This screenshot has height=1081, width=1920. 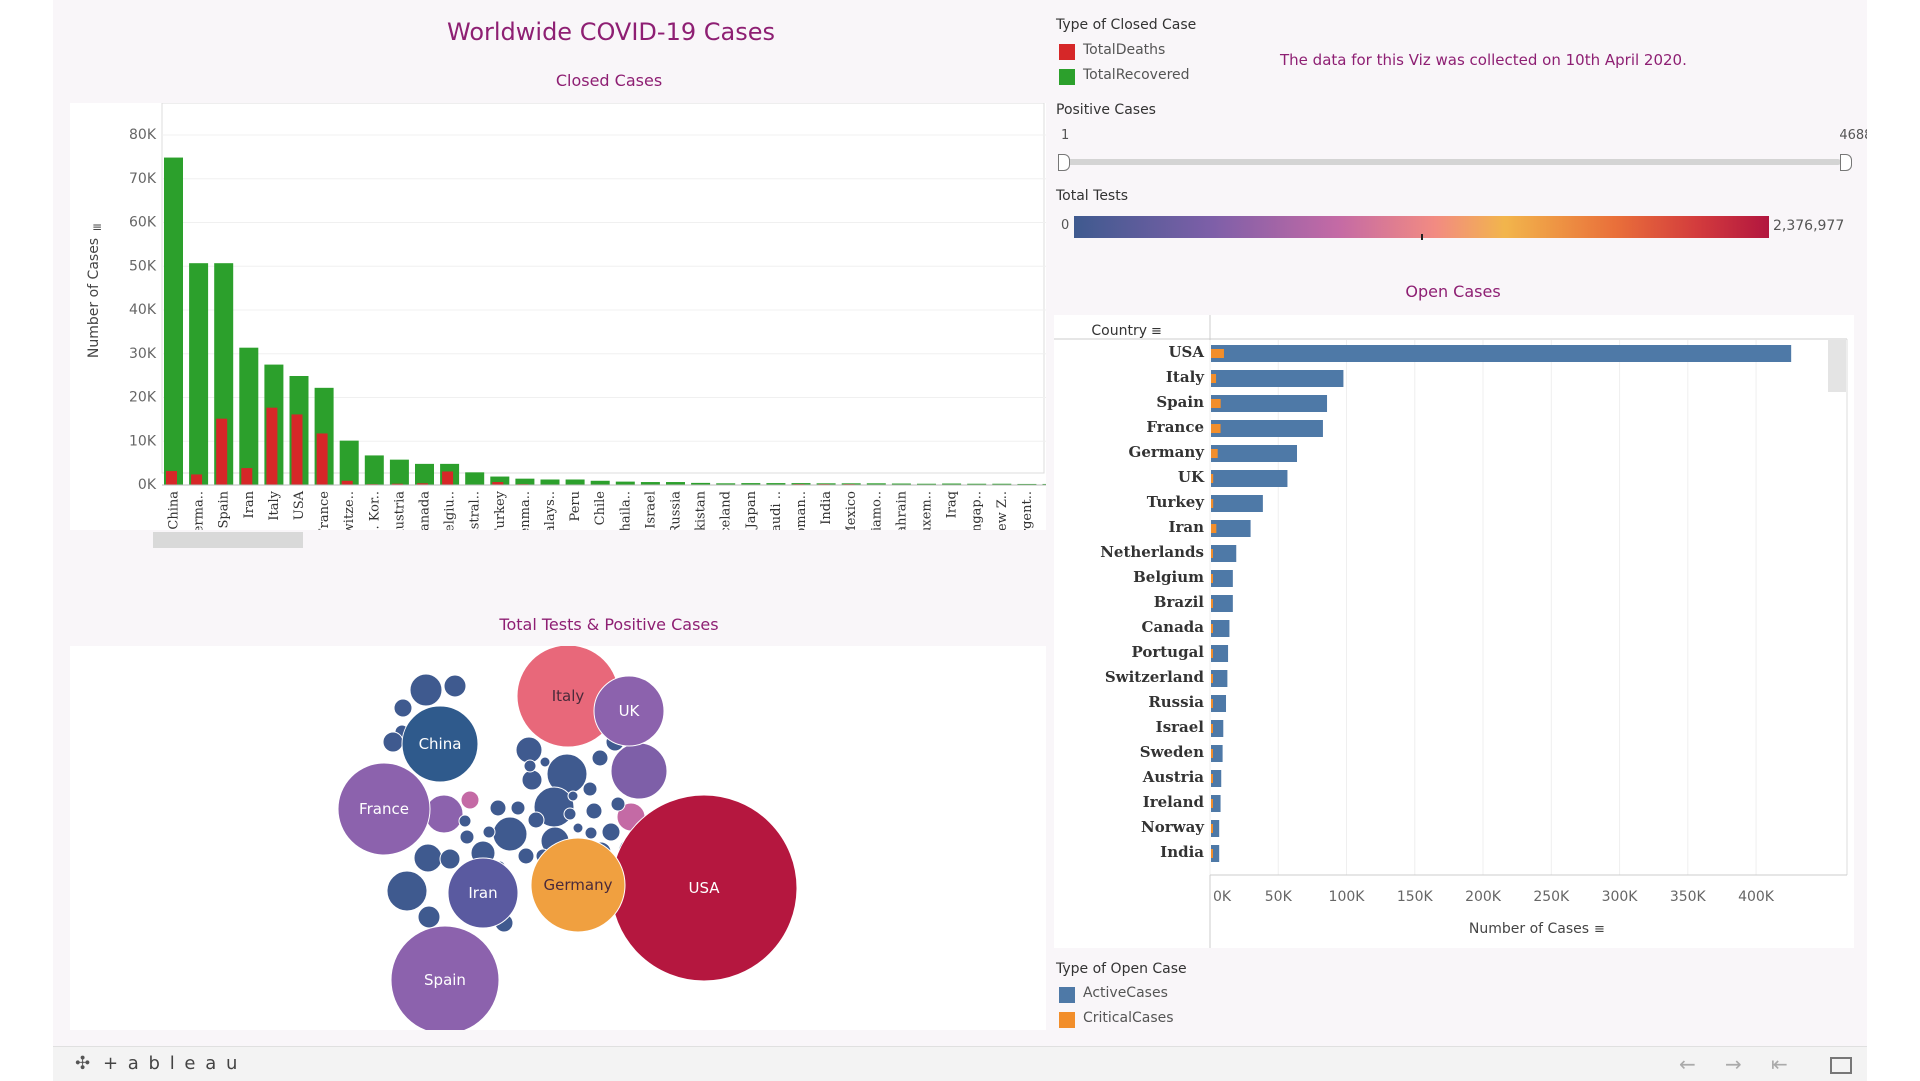 I want to click on country-sort-icon: ≡, so click(x=1156, y=331).